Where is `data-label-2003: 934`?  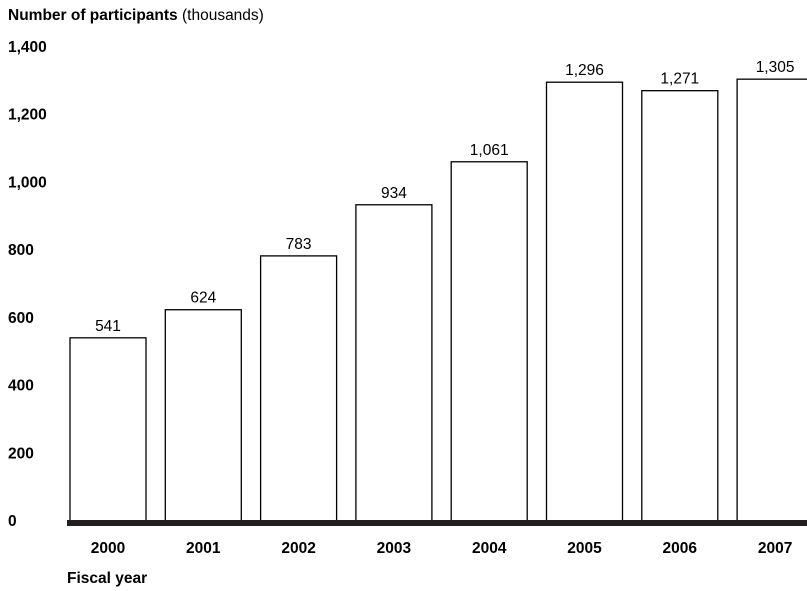
data-label-2003: 934 is located at coordinates (394, 193).